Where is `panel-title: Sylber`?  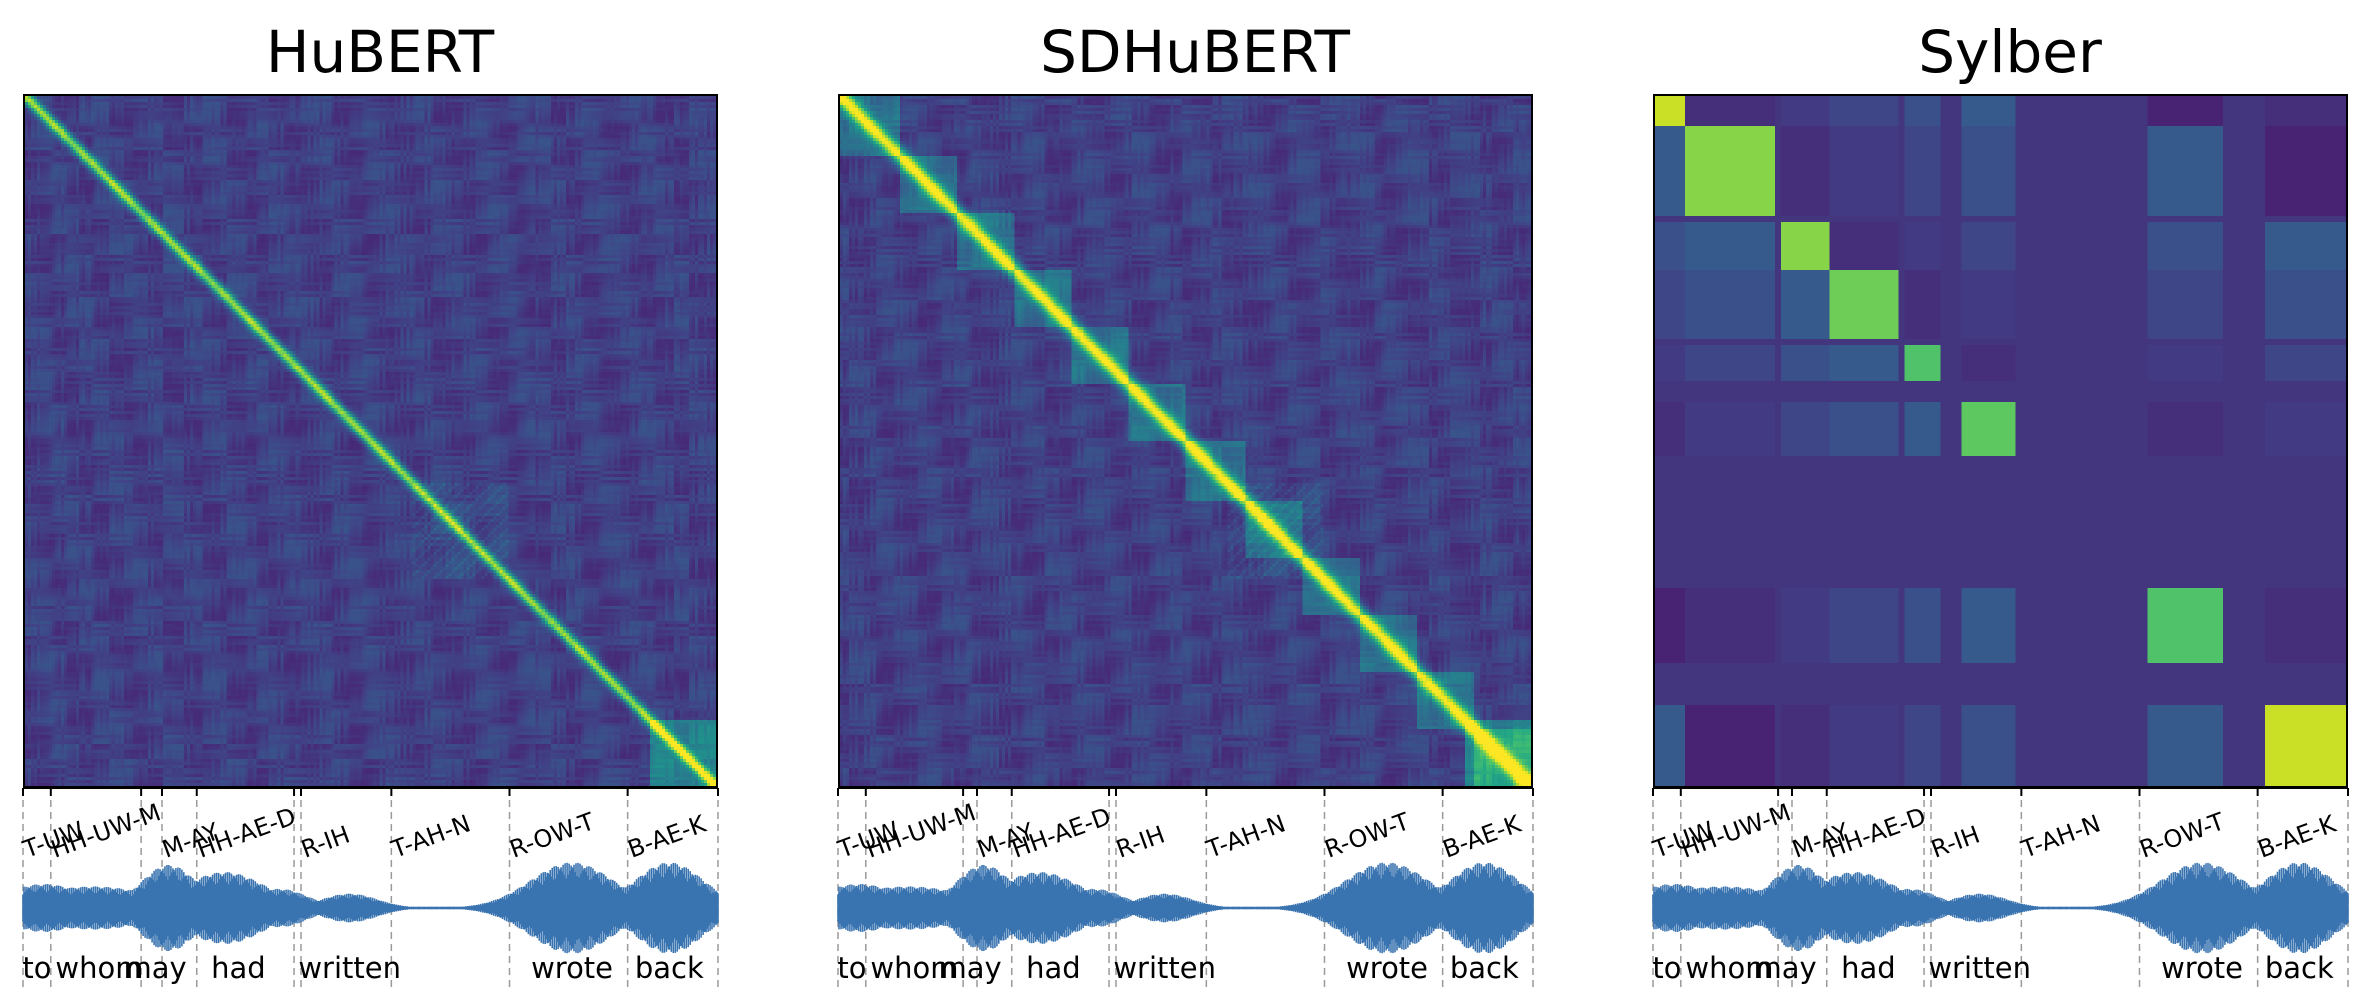
panel-title: Sylber is located at coordinates (2010, 52).